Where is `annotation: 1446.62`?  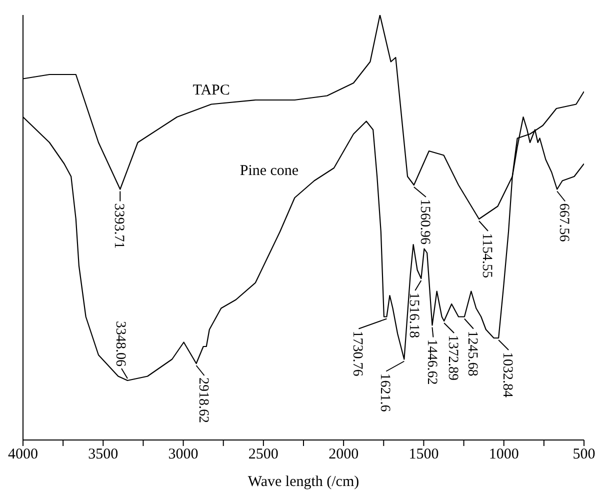 annotation: 1446.62 is located at coordinates (432, 362).